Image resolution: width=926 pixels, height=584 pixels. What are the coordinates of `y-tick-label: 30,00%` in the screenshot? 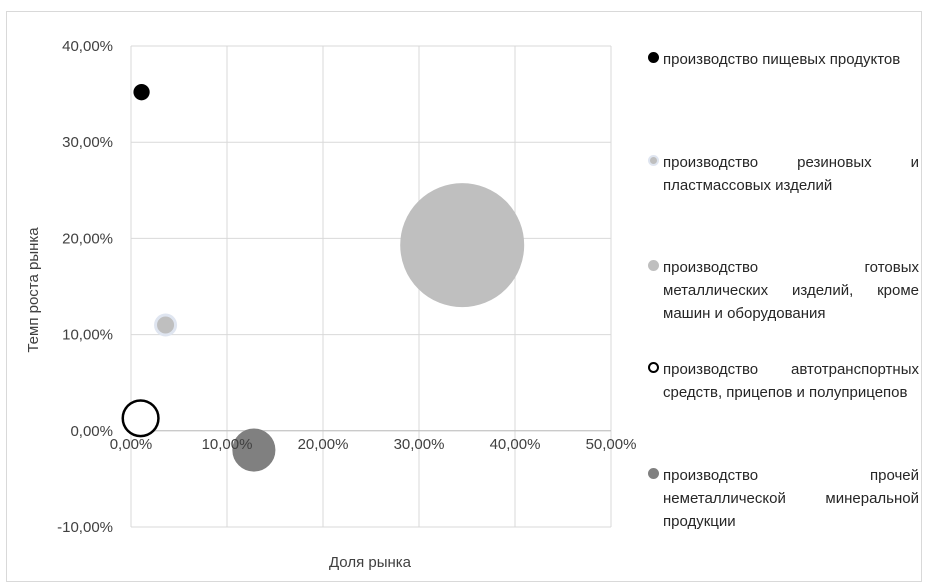 It's located at (87, 142).